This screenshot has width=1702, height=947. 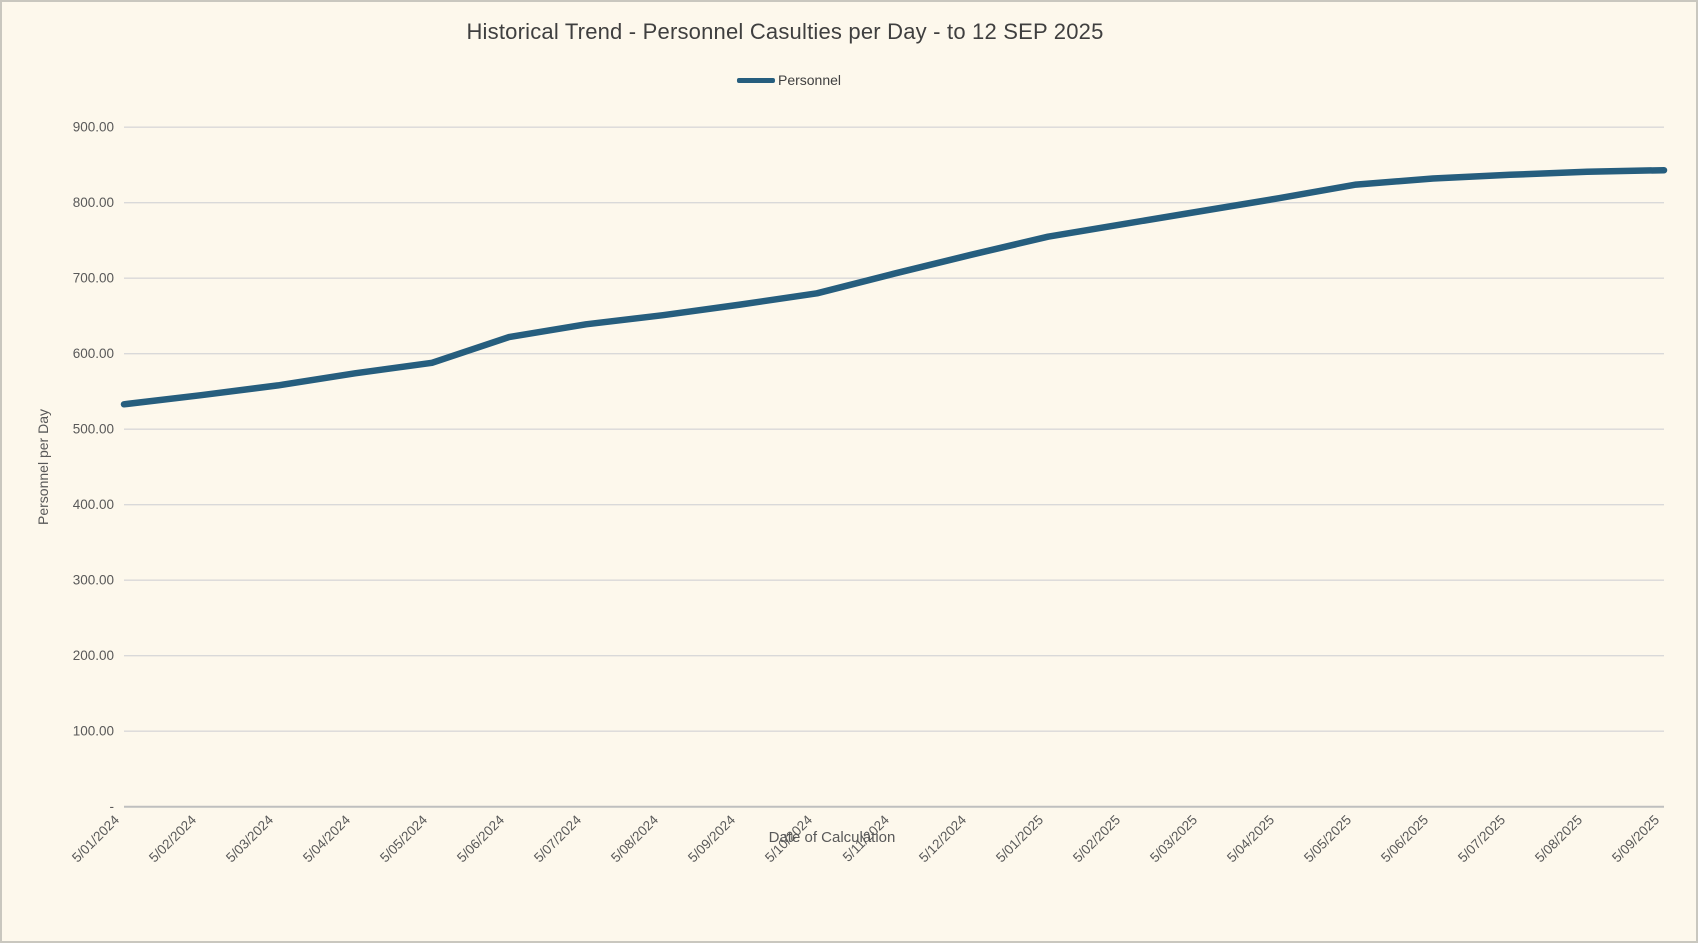 I want to click on legend: Personnel, so click(x=789, y=80).